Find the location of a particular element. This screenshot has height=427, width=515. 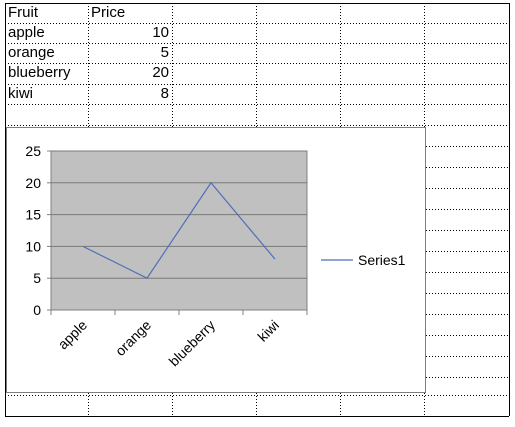

cell-b2: 10 is located at coordinates (130, 33).